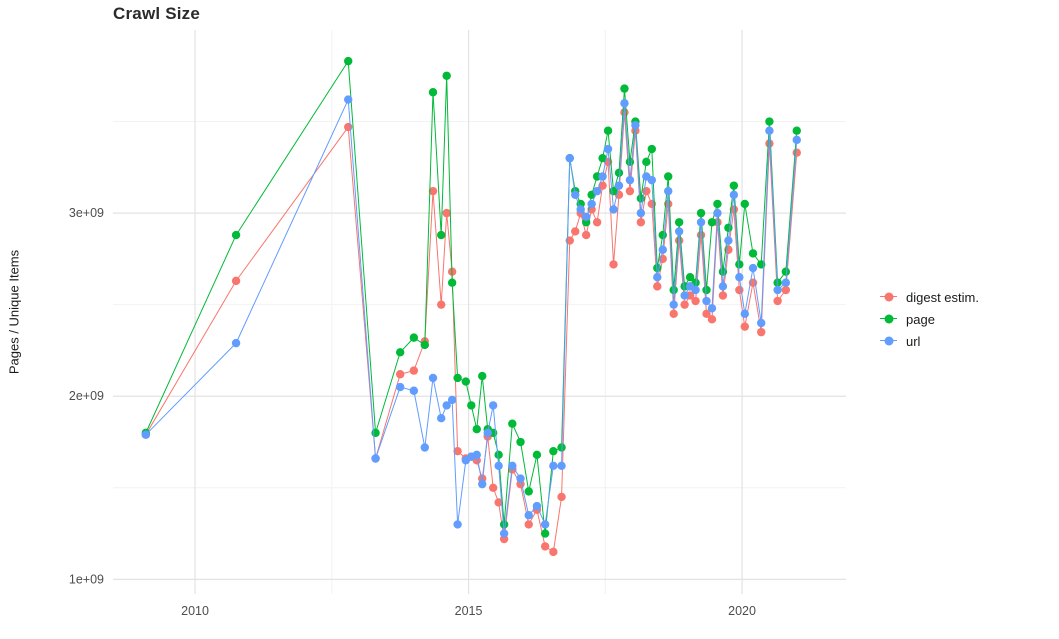  I want to click on legend-label-url: url, so click(913, 341).